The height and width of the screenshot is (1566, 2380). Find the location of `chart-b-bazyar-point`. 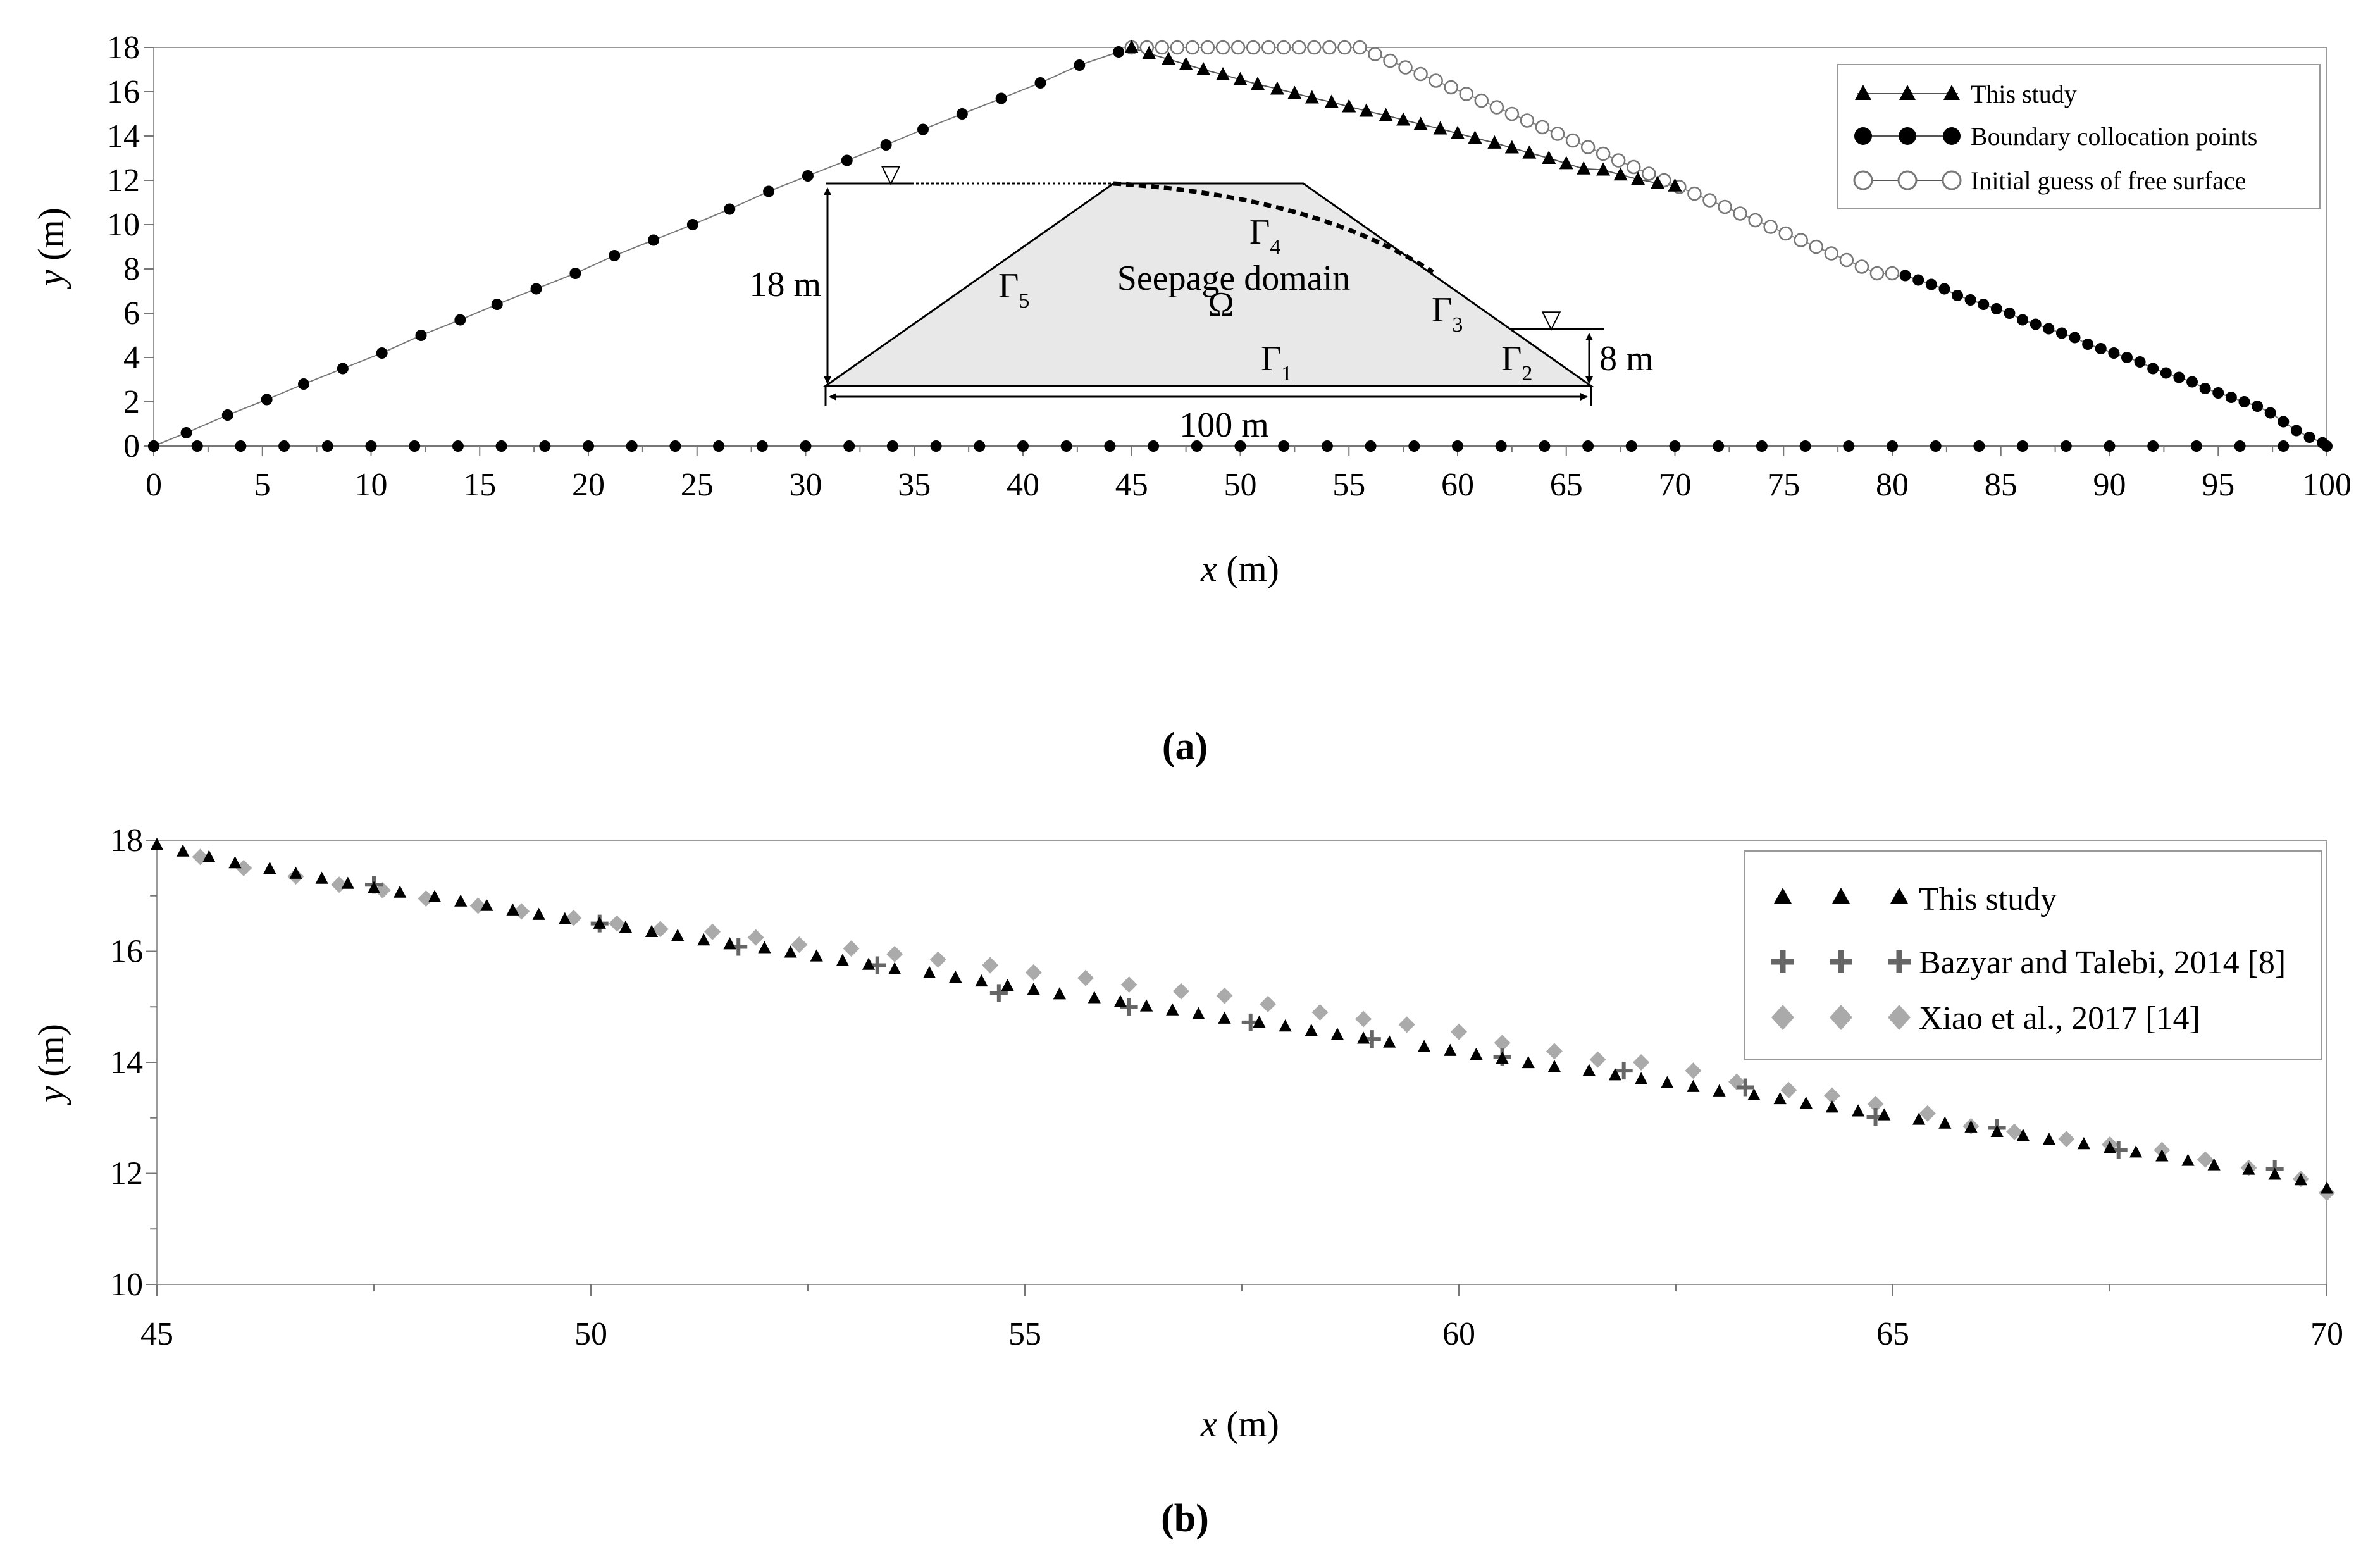

chart-b-bazyar-point is located at coordinates (998, 993).